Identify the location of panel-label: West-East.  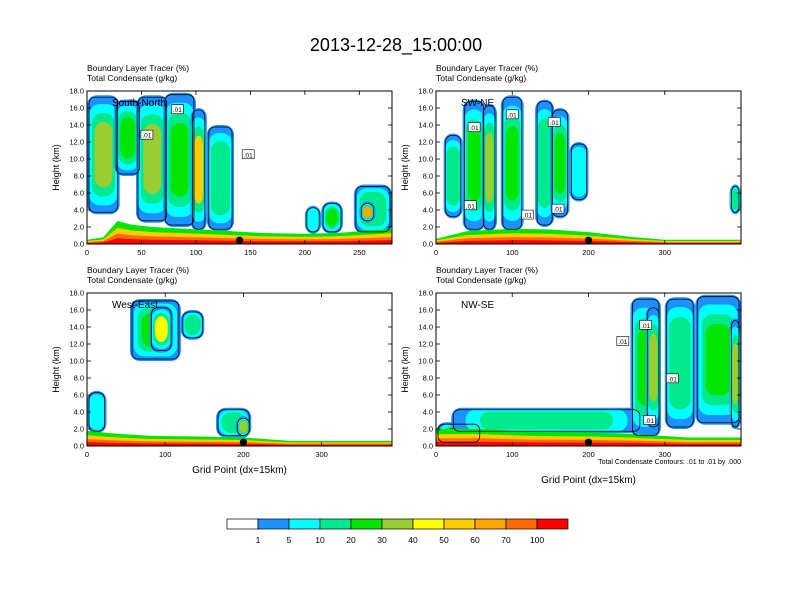
(135, 305).